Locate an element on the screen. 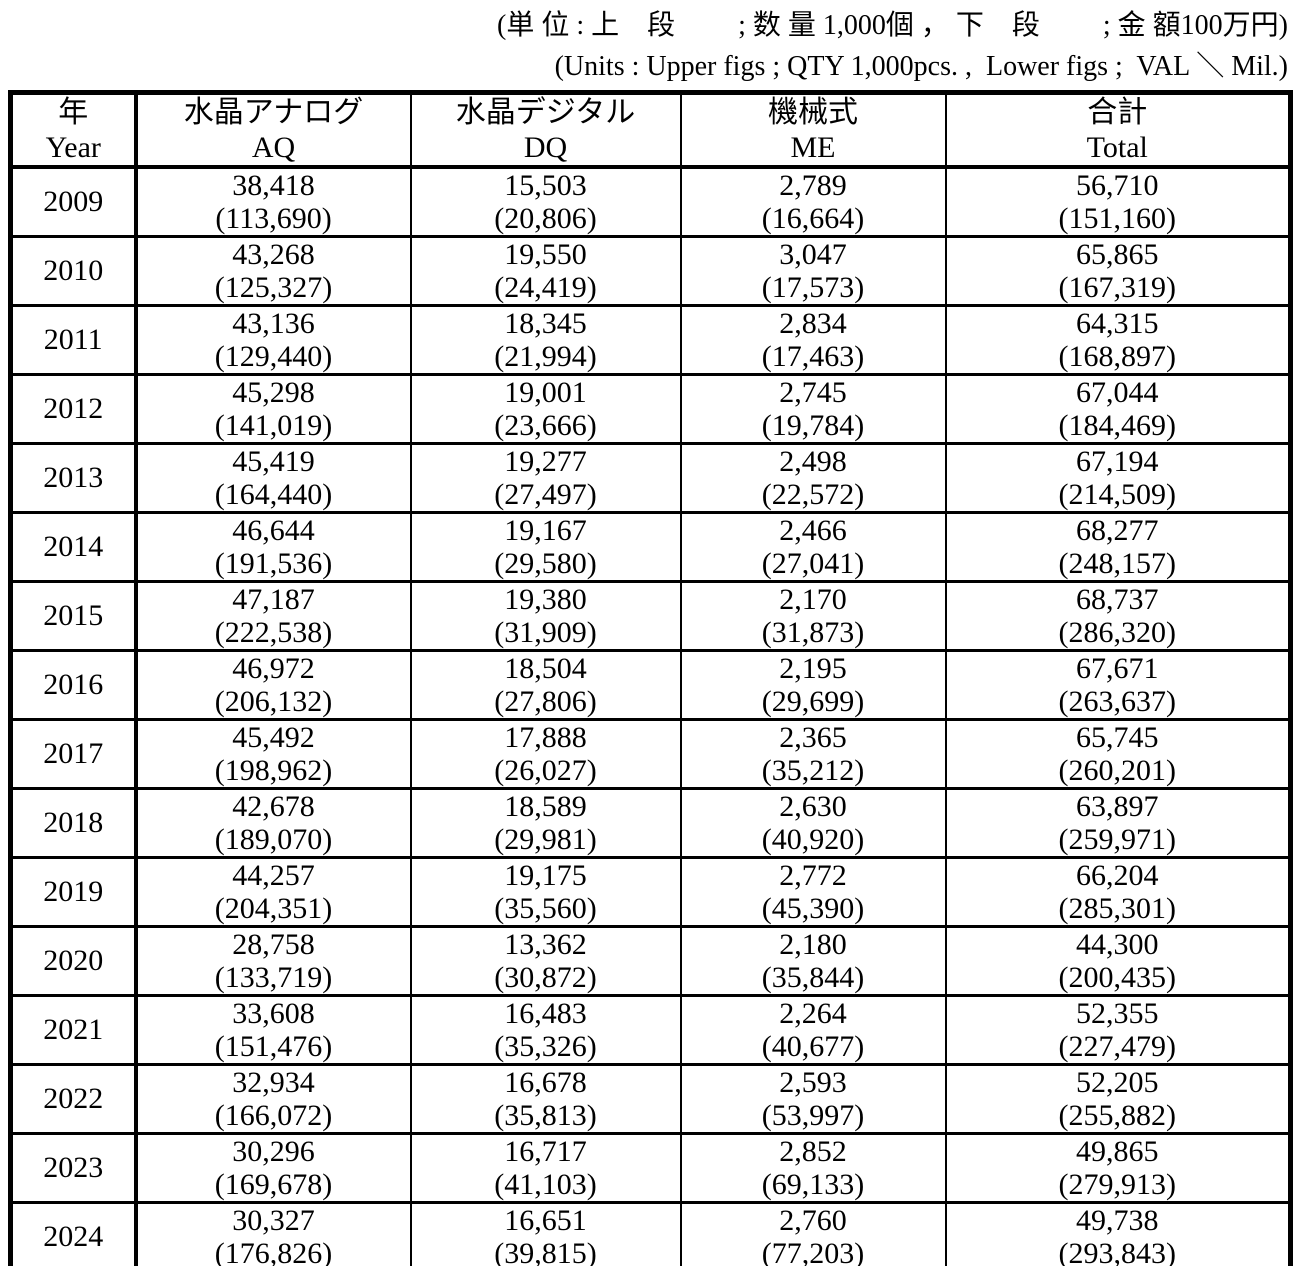 The width and height of the screenshot is (1296, 1266). col-header-quartz-digital: 水晶デジタル DQ is located at coordinates (545, 130).